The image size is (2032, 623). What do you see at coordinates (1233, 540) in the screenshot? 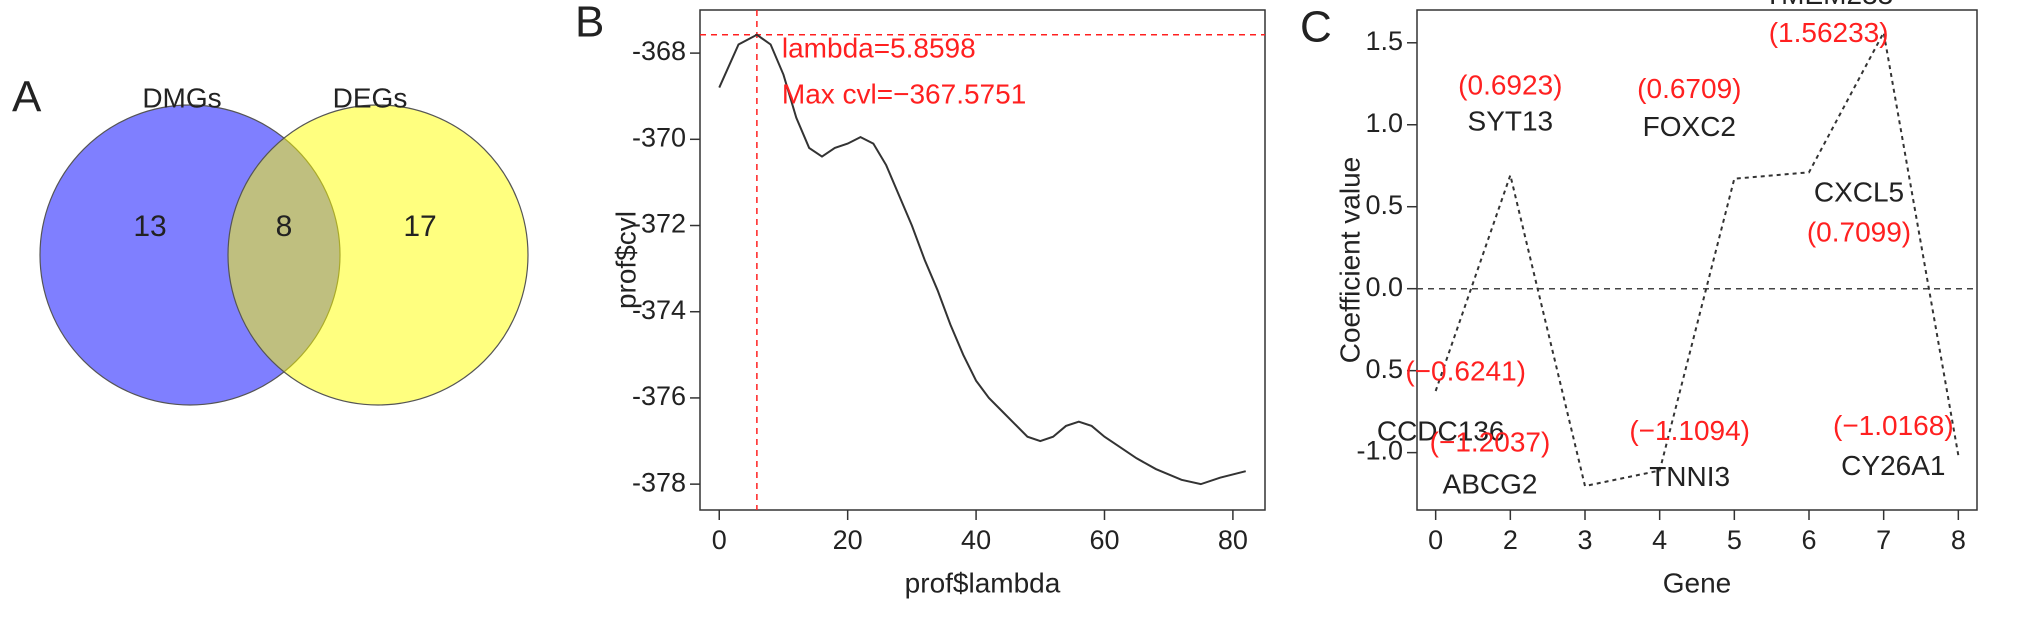
I see `x-tick-label: 80` at bounding box center [1233, 540].